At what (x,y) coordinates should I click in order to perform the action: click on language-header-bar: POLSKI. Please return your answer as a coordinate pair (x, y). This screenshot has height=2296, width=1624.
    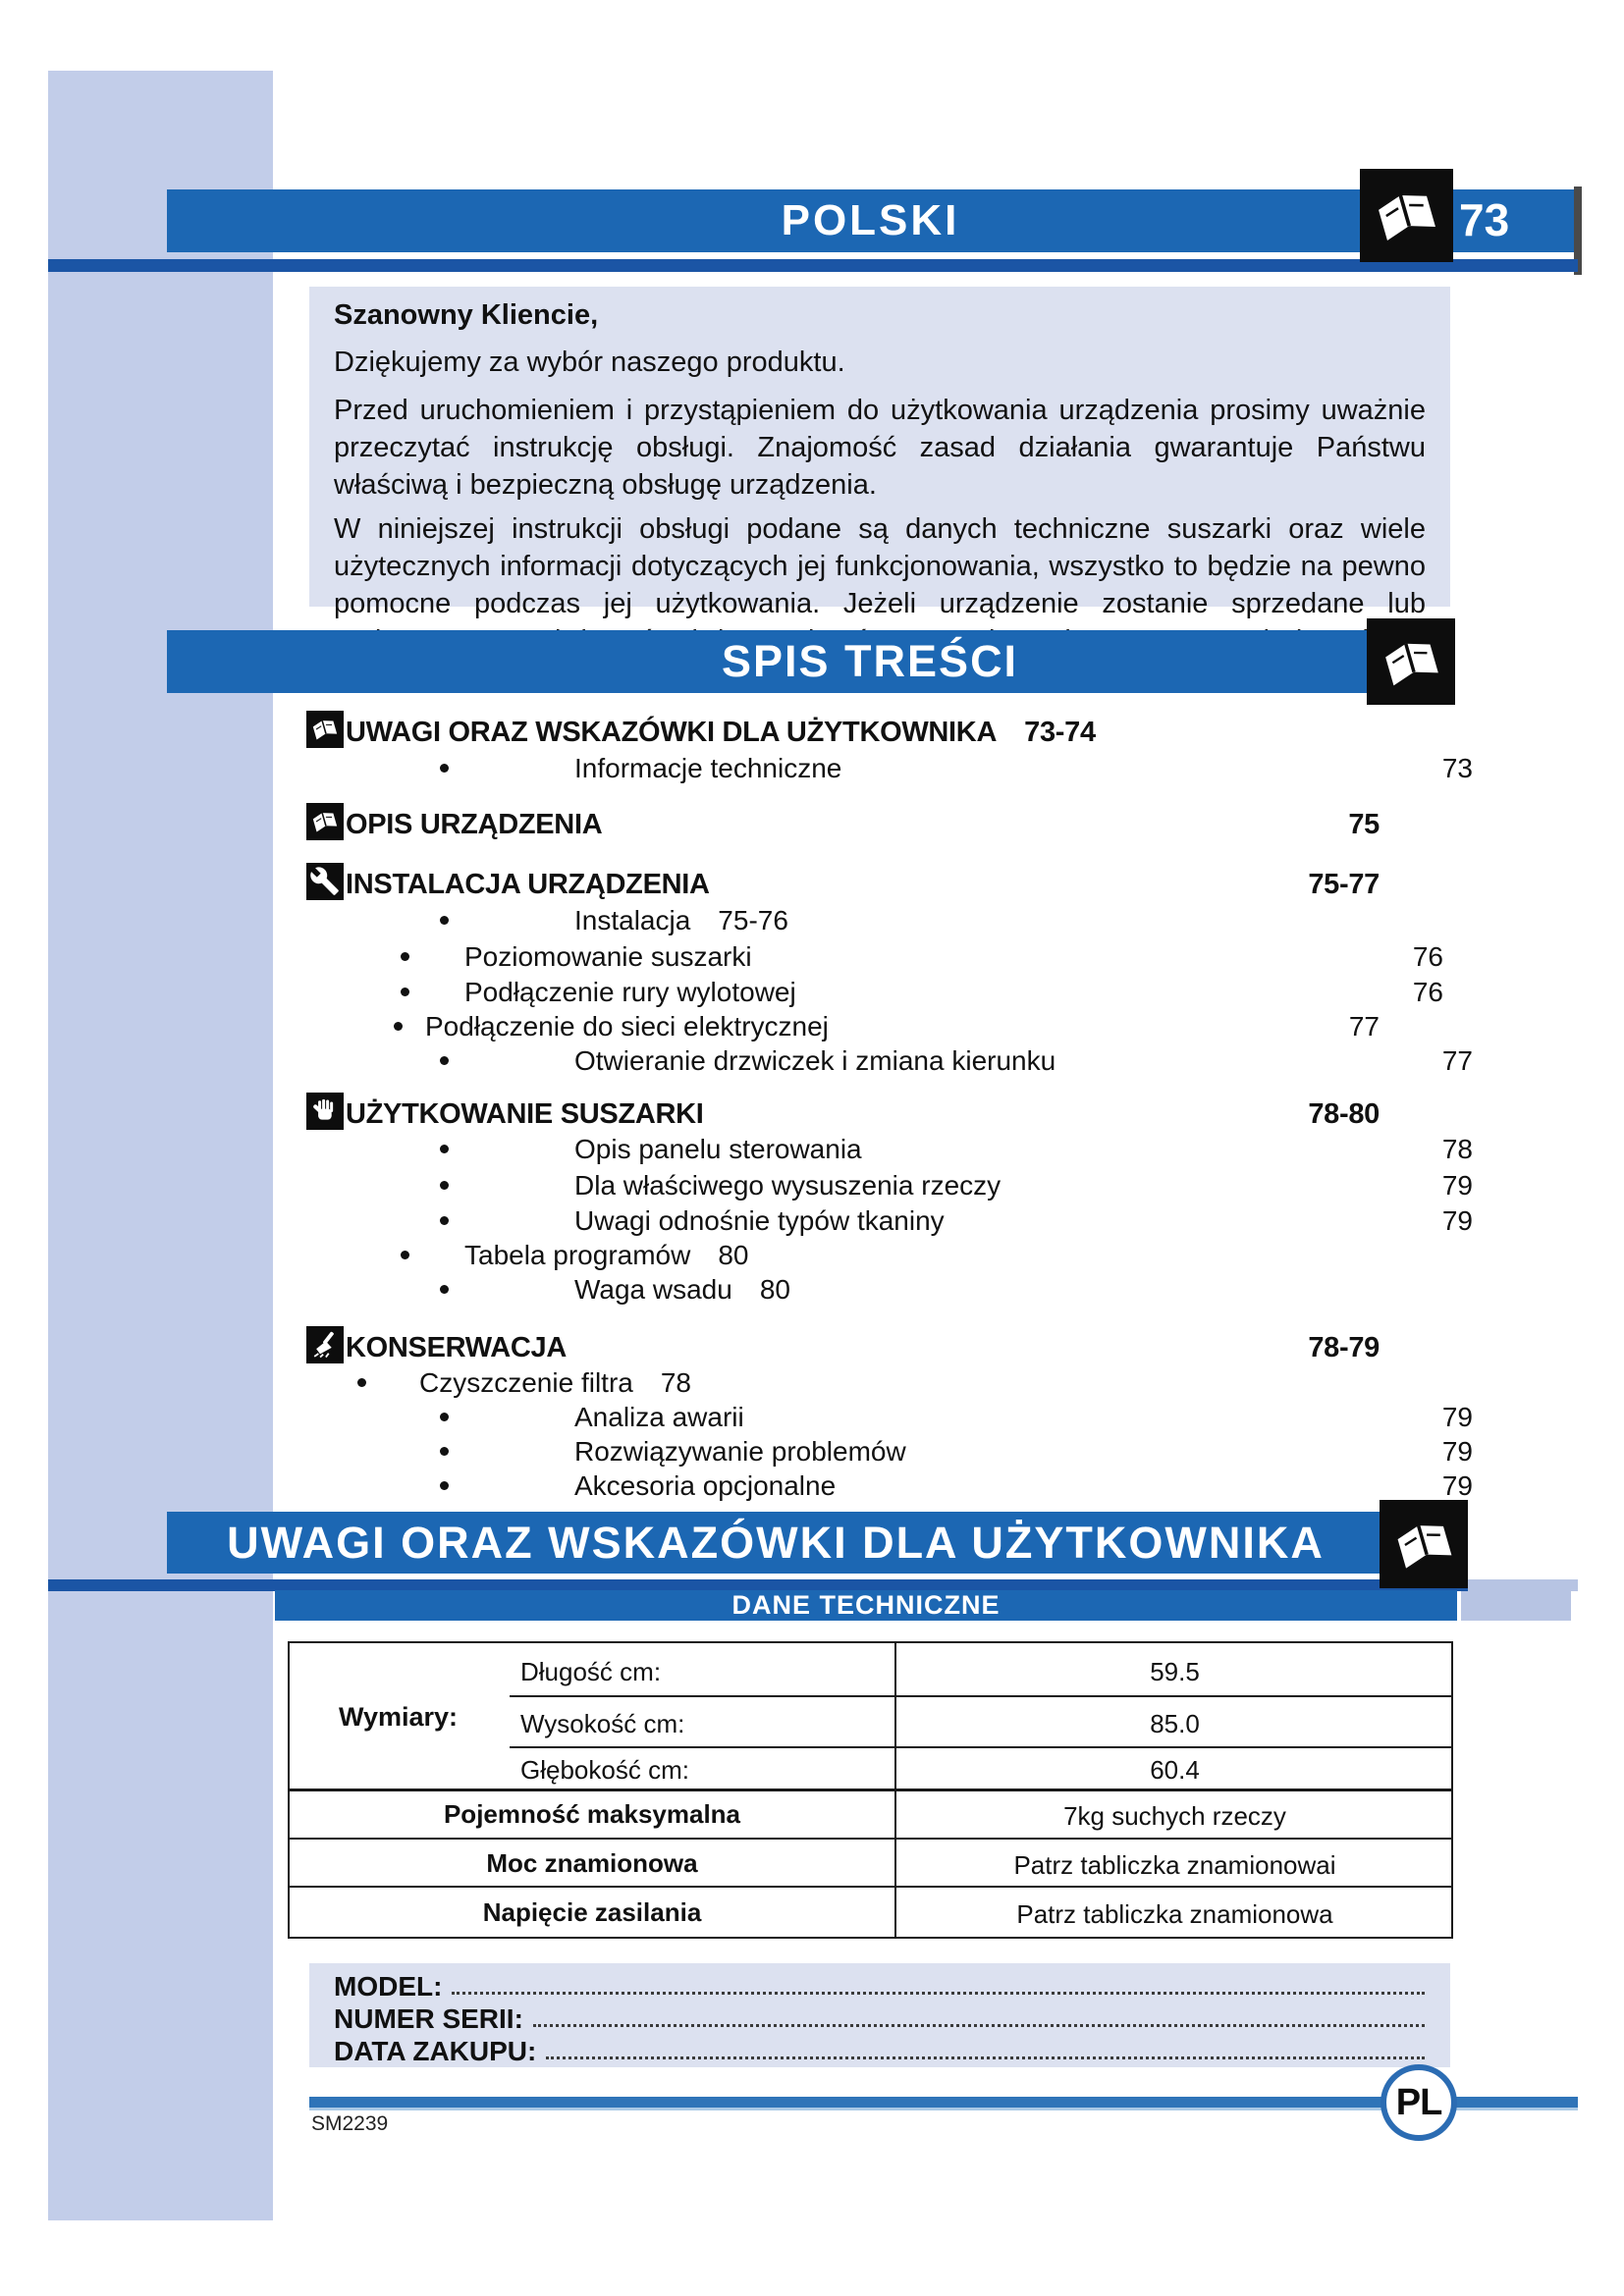
    Looking at the image, I should click on (870, 220).